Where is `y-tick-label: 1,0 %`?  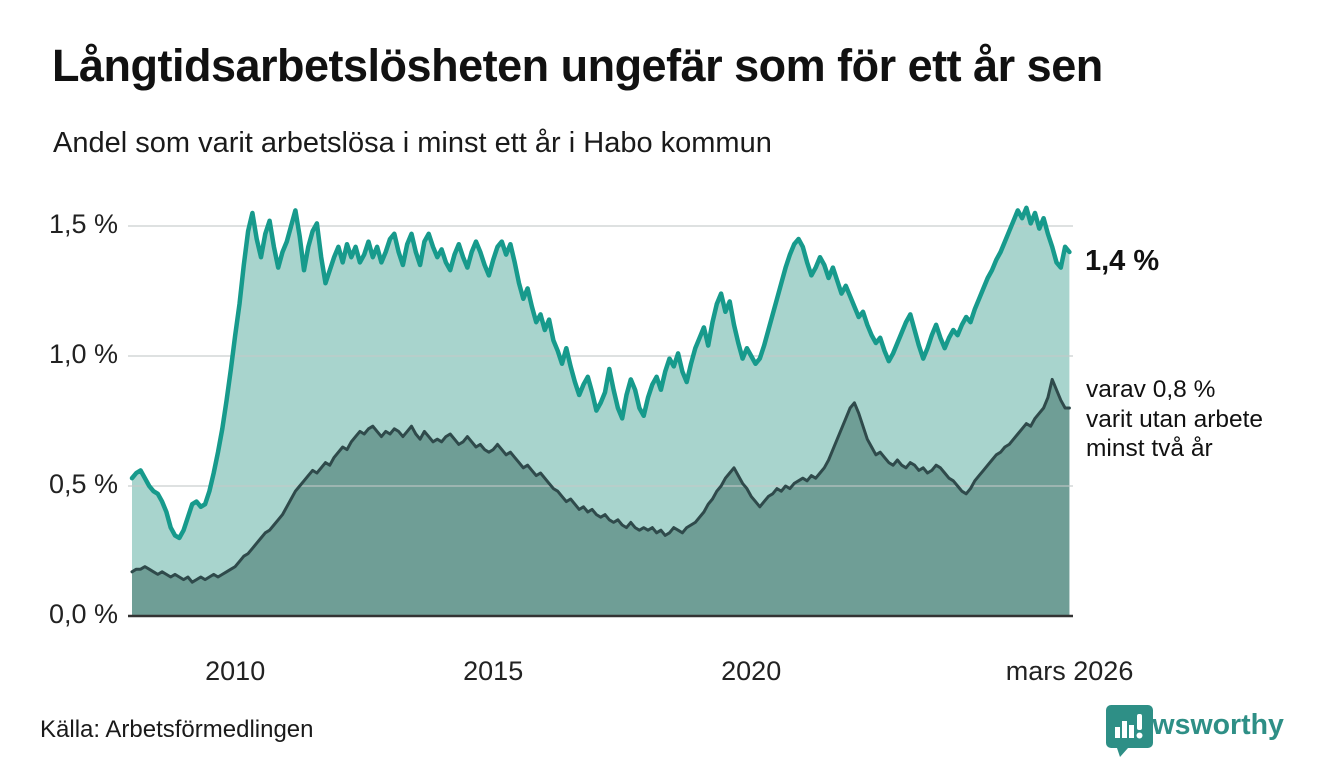 y-tick-label: 1,0 % is located at coordinates (83, 354).